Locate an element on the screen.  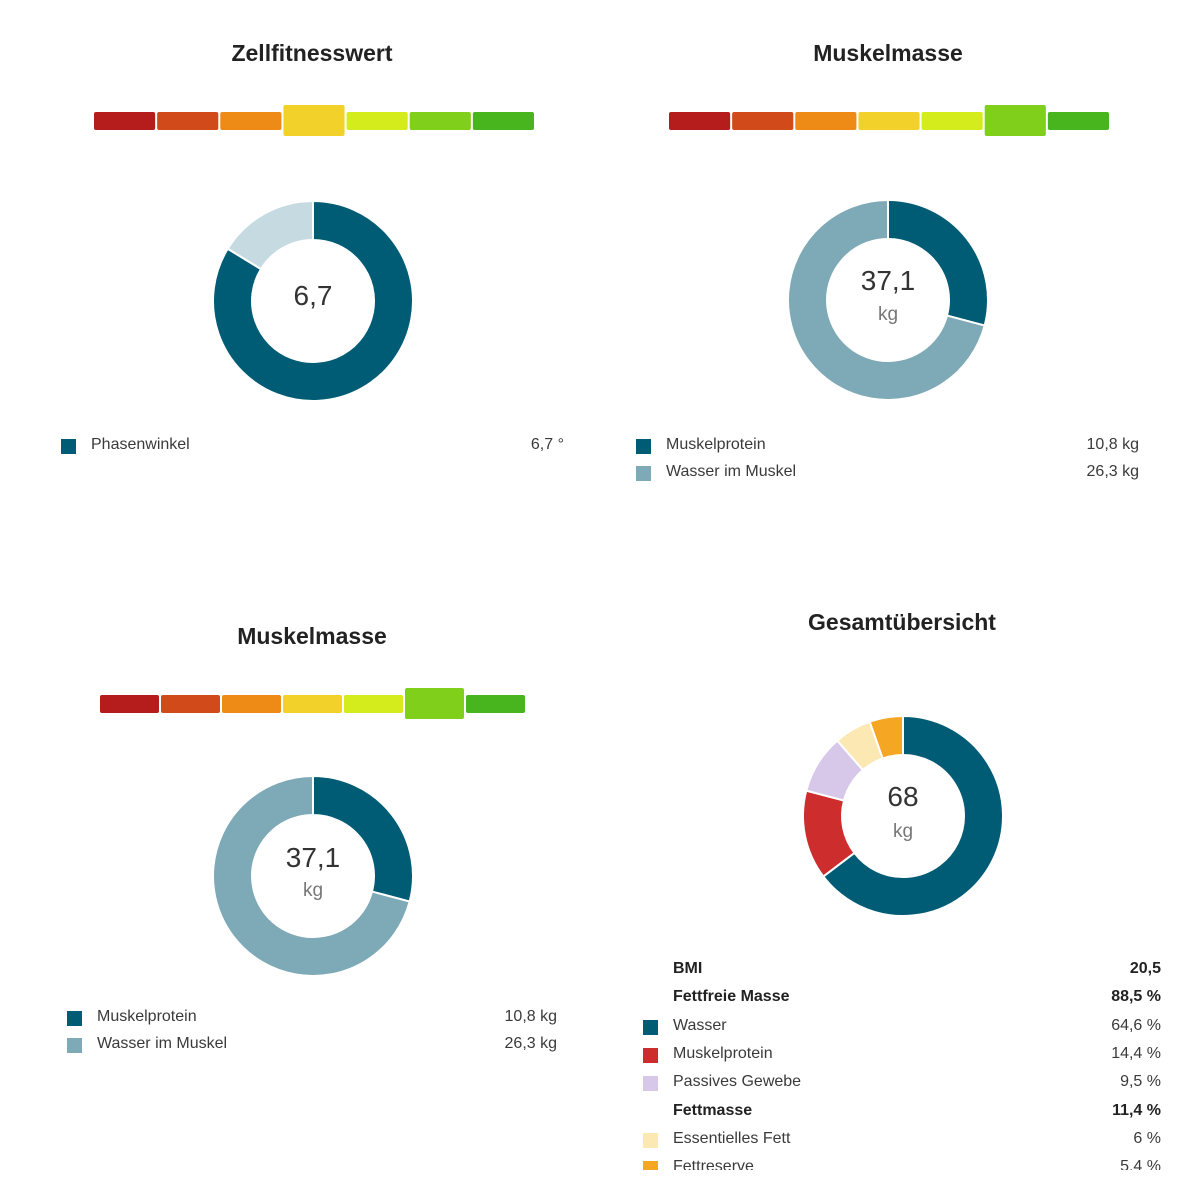
legend-value: 11,4 % is located at coordinates (1136, 1110).